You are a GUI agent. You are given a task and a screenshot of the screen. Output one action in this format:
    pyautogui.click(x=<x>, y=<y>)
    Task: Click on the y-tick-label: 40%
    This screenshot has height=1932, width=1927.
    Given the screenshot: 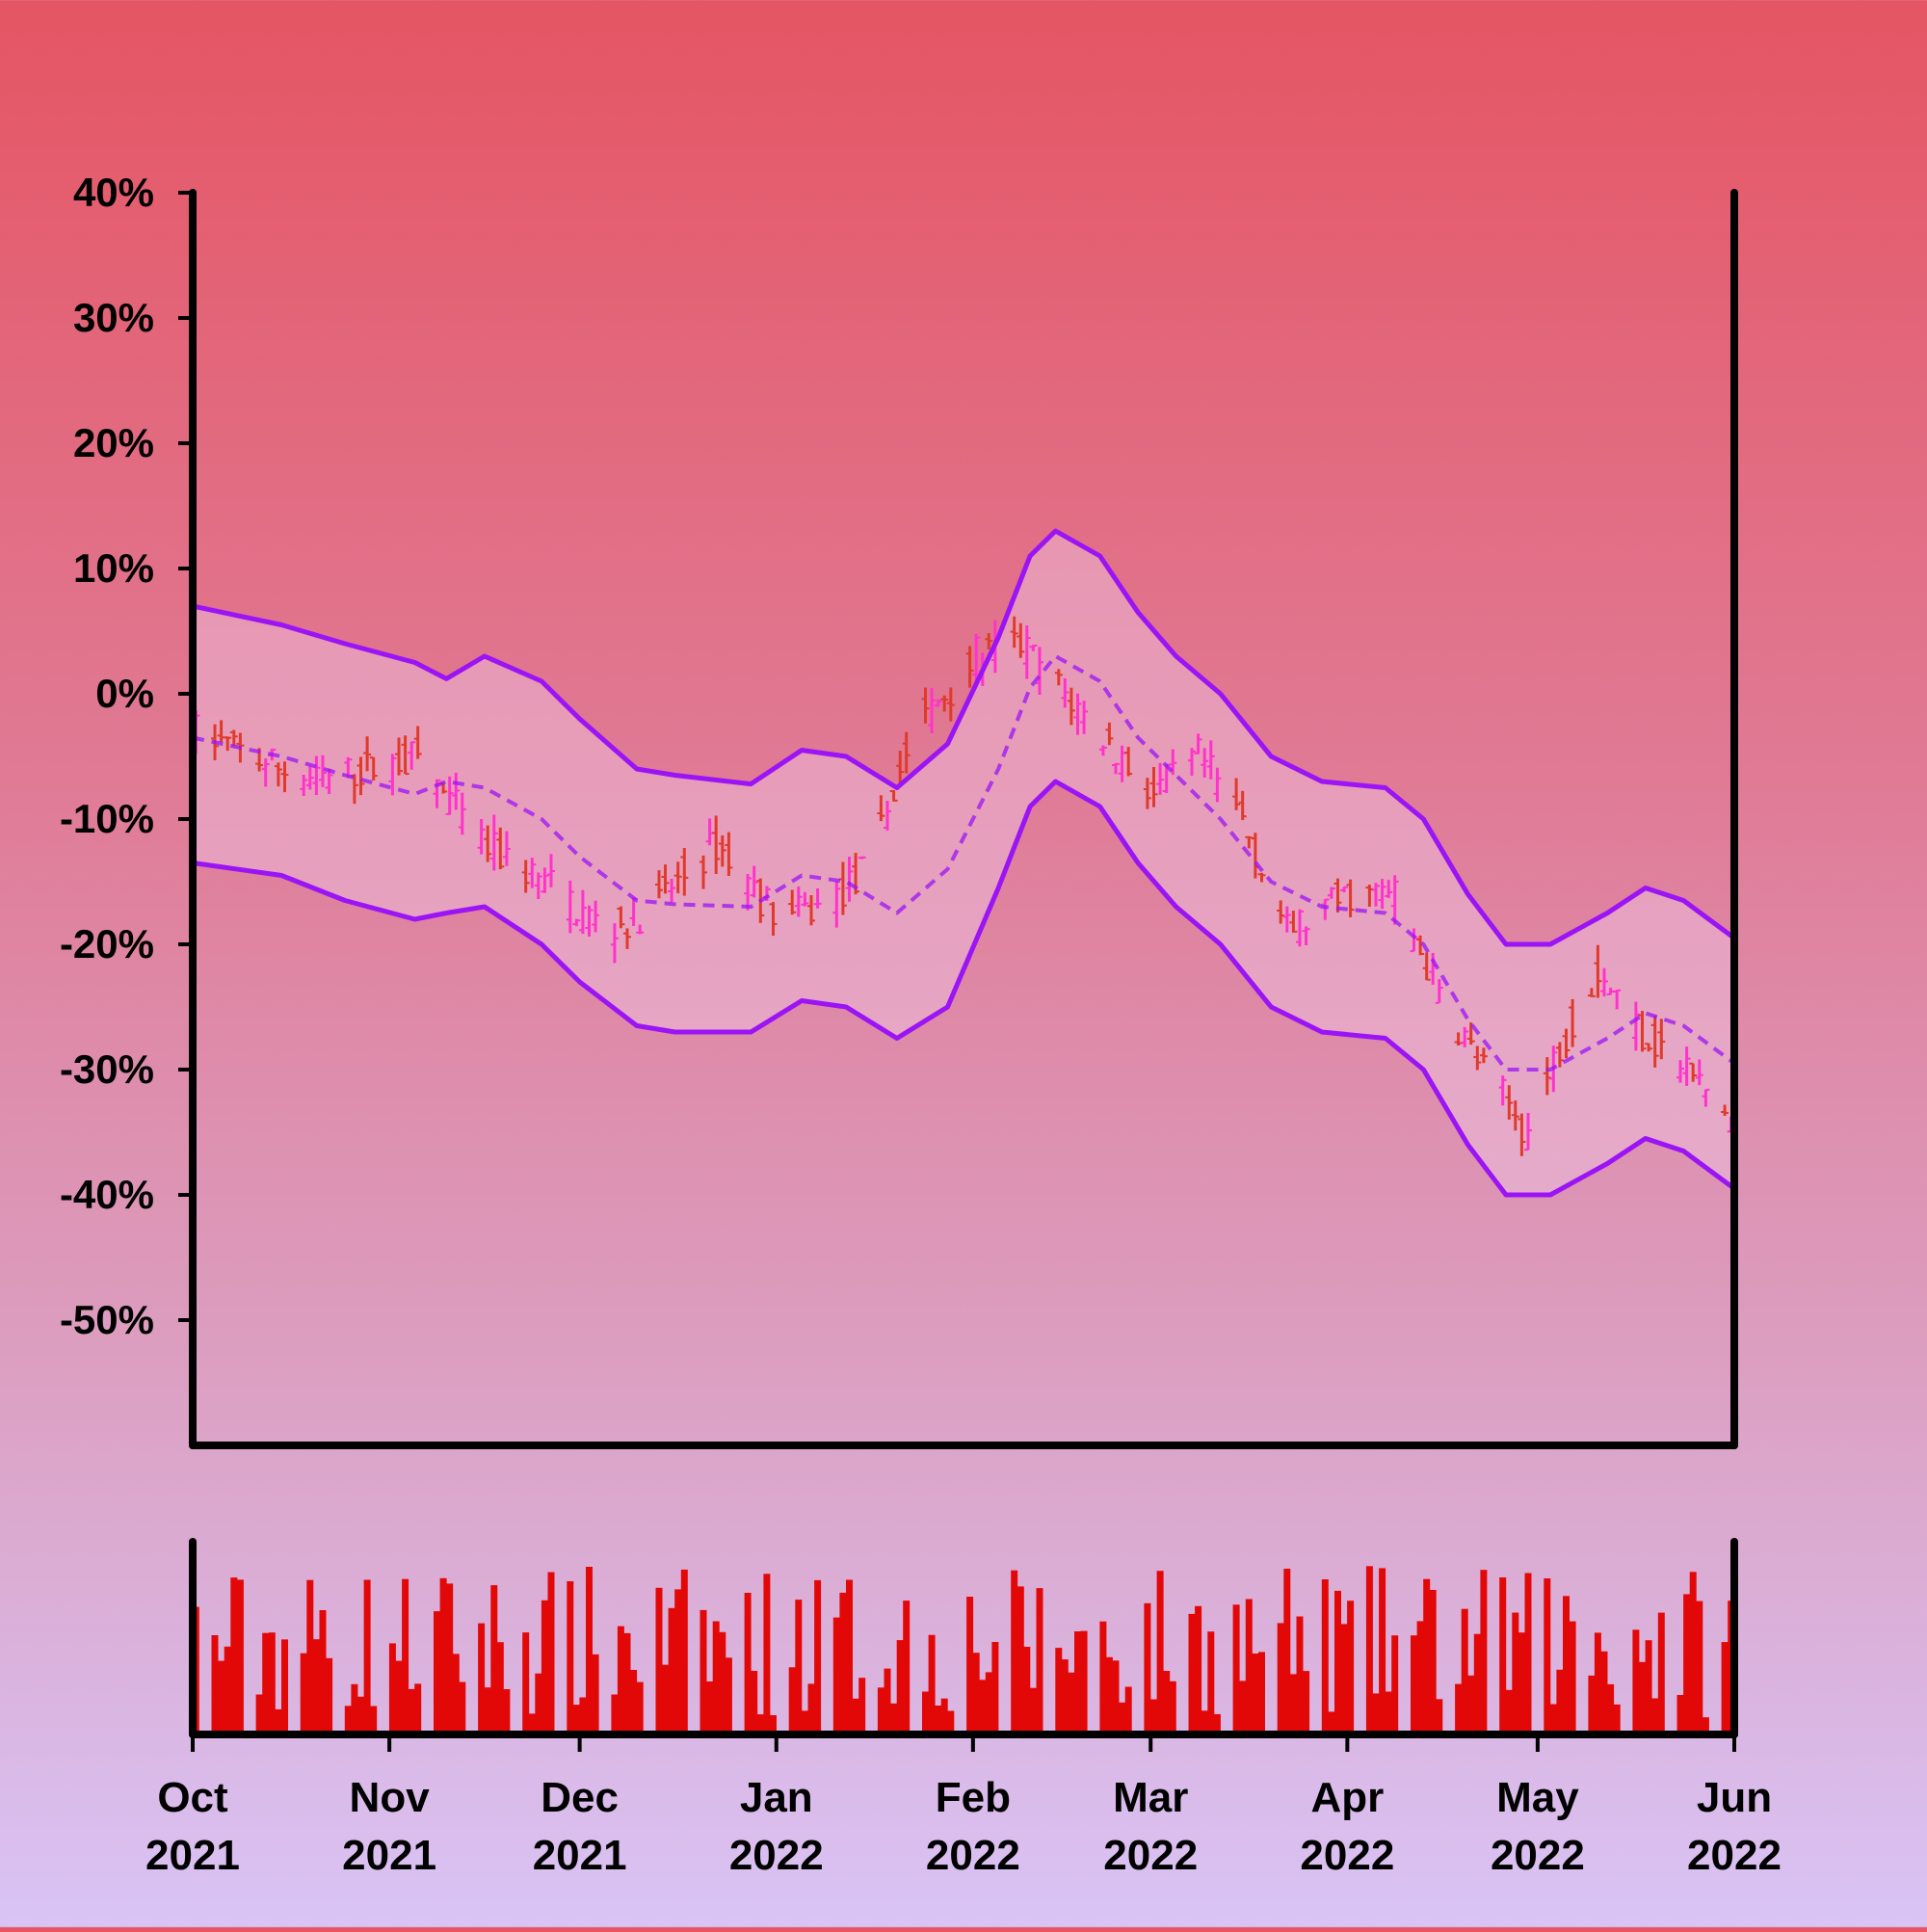 What is the action you would take?
    pyautogui.click(x=113, y=192)
    